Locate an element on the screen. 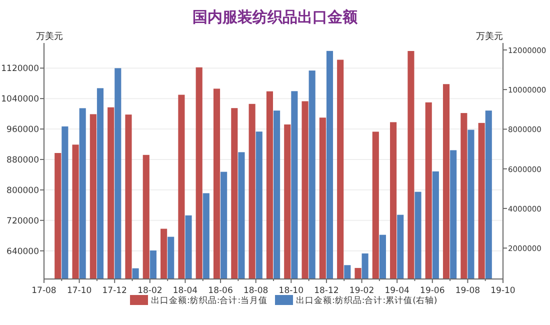  chart-title: 国内服装纺织品出口金额 is located at coordinates (275, 17).